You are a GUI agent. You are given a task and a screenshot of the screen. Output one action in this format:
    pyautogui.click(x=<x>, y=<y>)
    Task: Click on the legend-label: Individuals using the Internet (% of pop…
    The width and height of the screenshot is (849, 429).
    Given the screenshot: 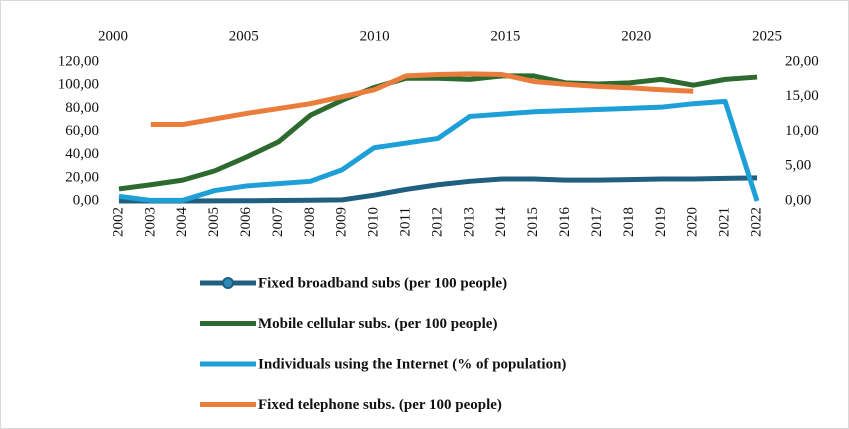 What is the action you would take?
    pyautogui.click(x=412, y=364)
    